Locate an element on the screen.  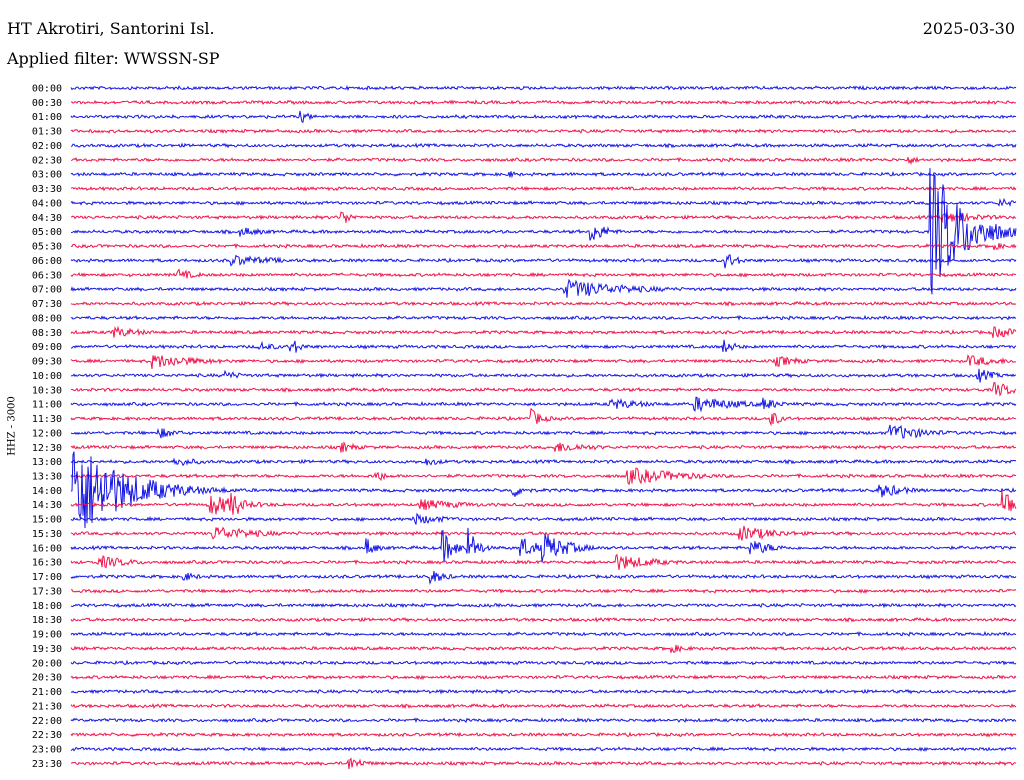
time-tick-label: 21:00 is located at coordinates (47, 692).